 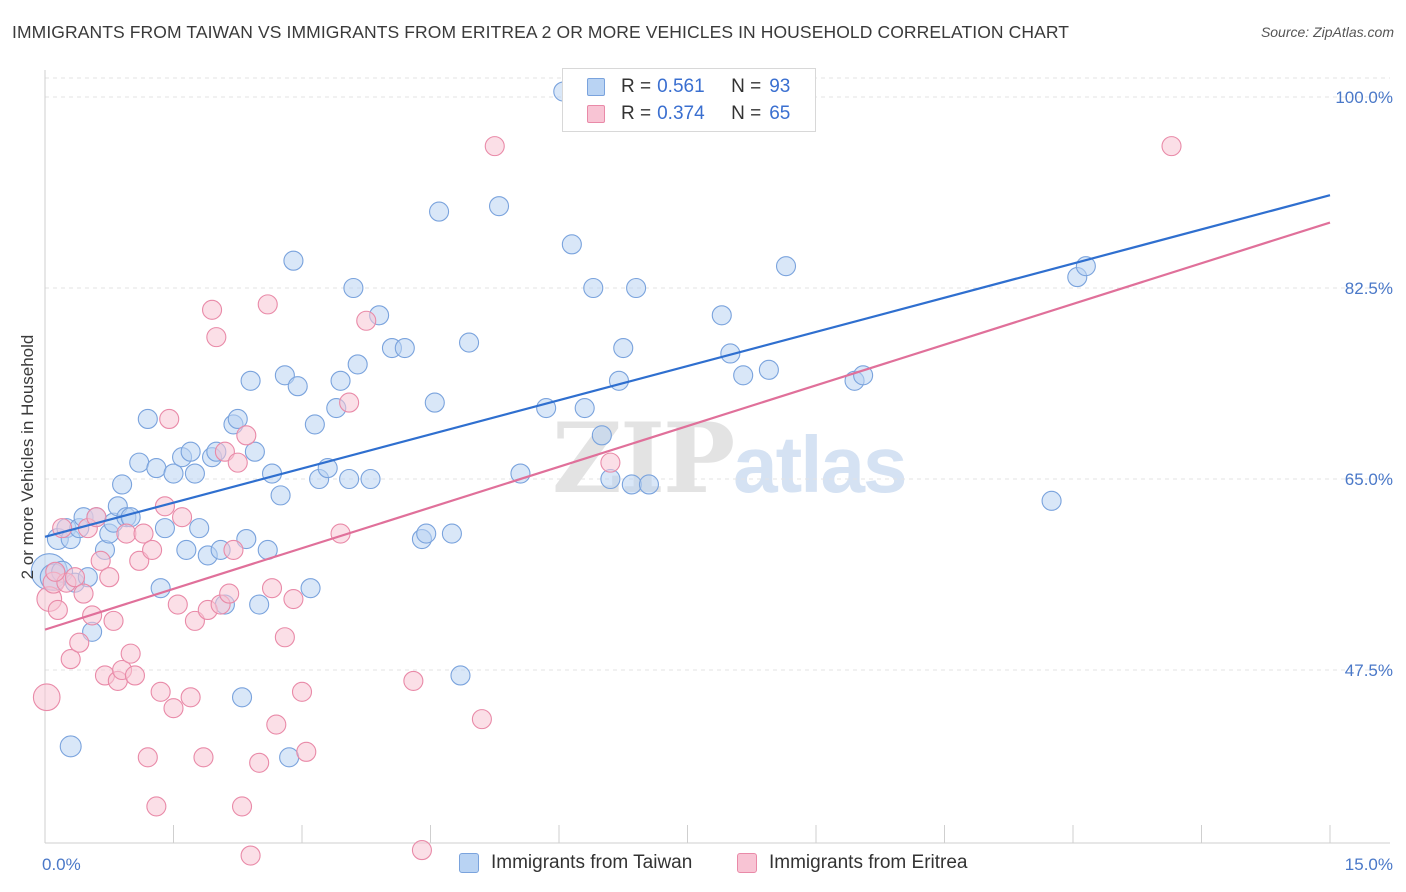 What do you see at coordinates (469, 863) in the screenshot?
I see `series-swatch-taiwan` at bounding box center [469, 863].